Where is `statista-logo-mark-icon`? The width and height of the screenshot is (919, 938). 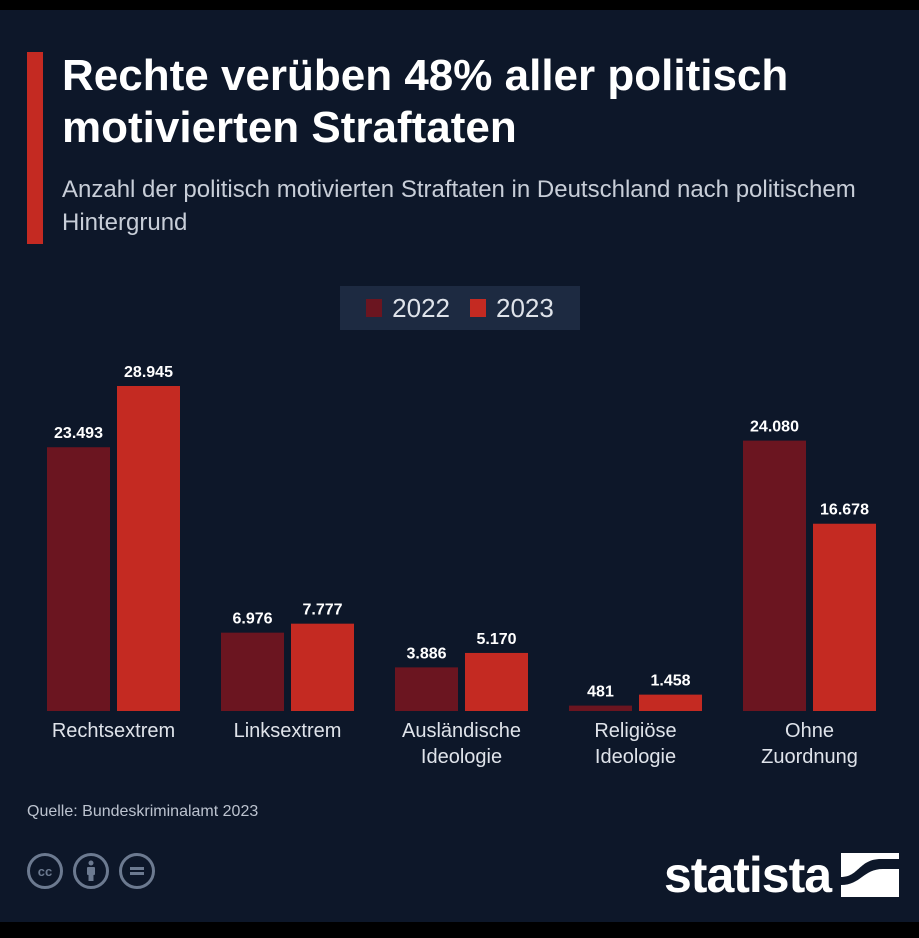 statista-logo-mark-icon is located at coordinates (870, 875).